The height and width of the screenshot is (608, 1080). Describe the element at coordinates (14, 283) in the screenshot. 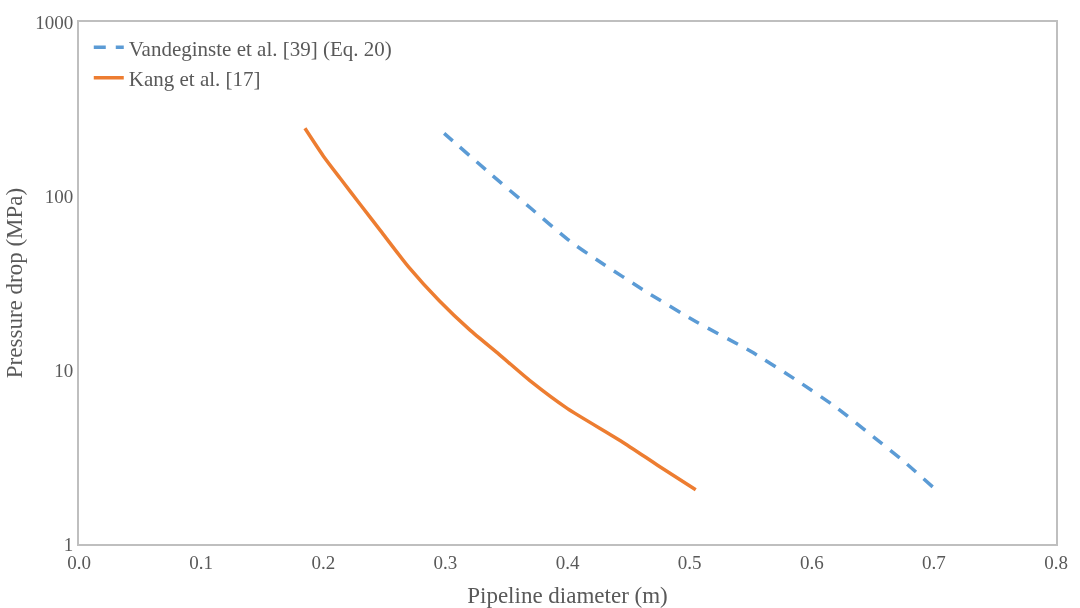

I see `y-axis-title: Pressure drop (MPa)` at that location.